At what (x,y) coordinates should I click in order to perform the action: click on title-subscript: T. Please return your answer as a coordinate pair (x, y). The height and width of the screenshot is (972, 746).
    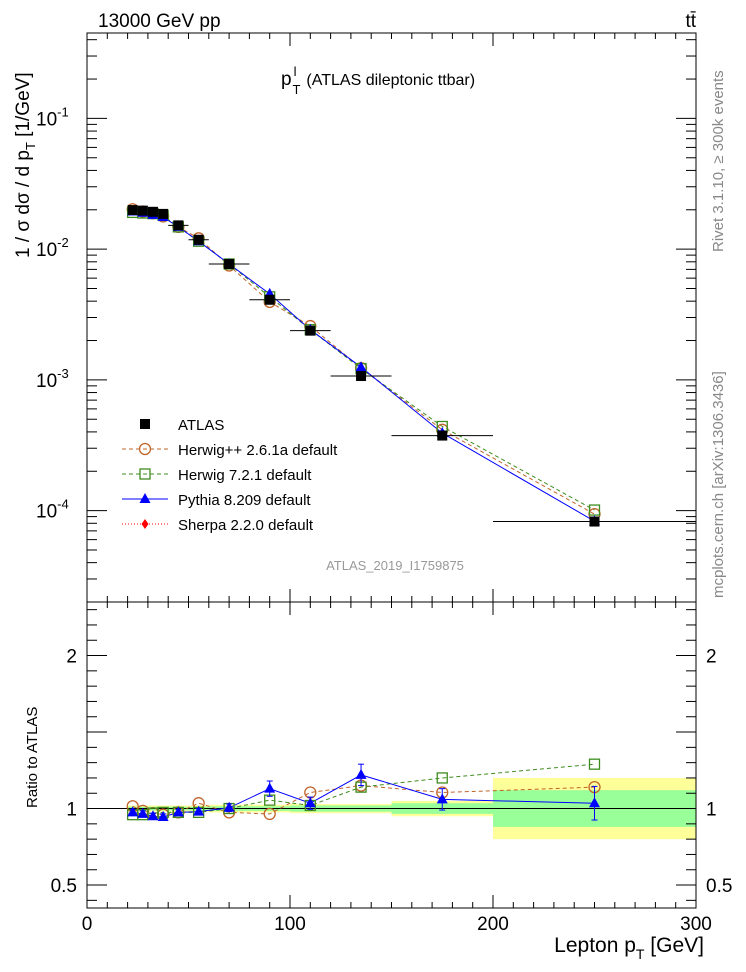
    Looking at the image, I should click on (296, 89).